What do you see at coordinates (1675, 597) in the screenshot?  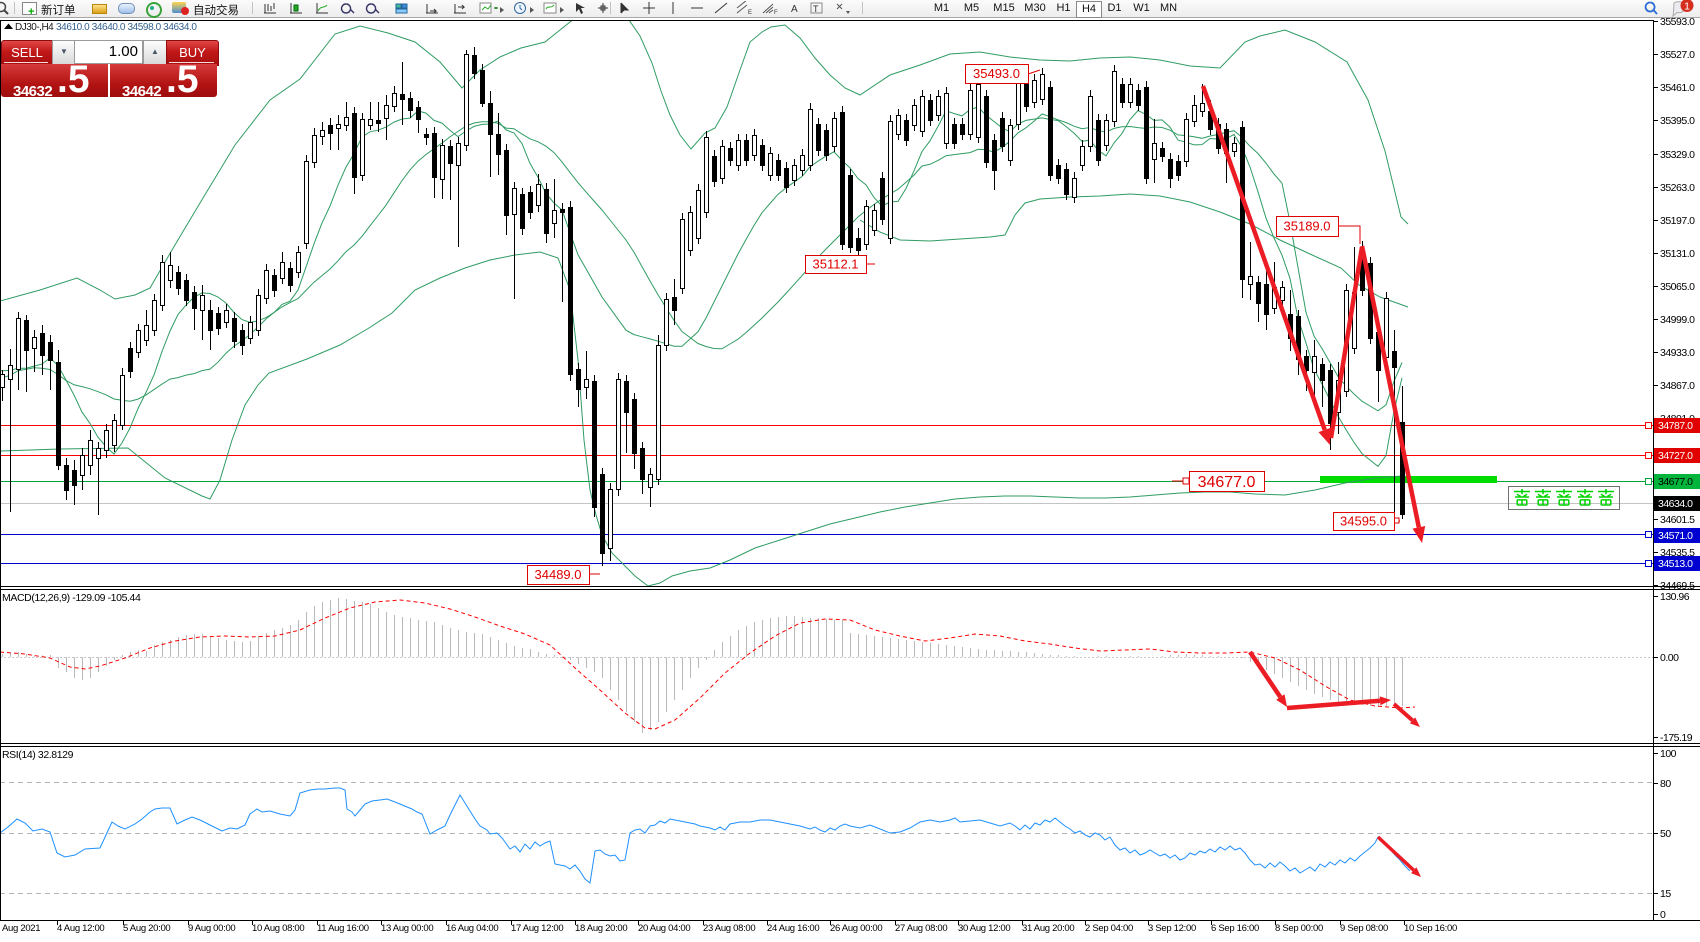 I see `svg-text: 130.96` at bounding box center [1675, 597].